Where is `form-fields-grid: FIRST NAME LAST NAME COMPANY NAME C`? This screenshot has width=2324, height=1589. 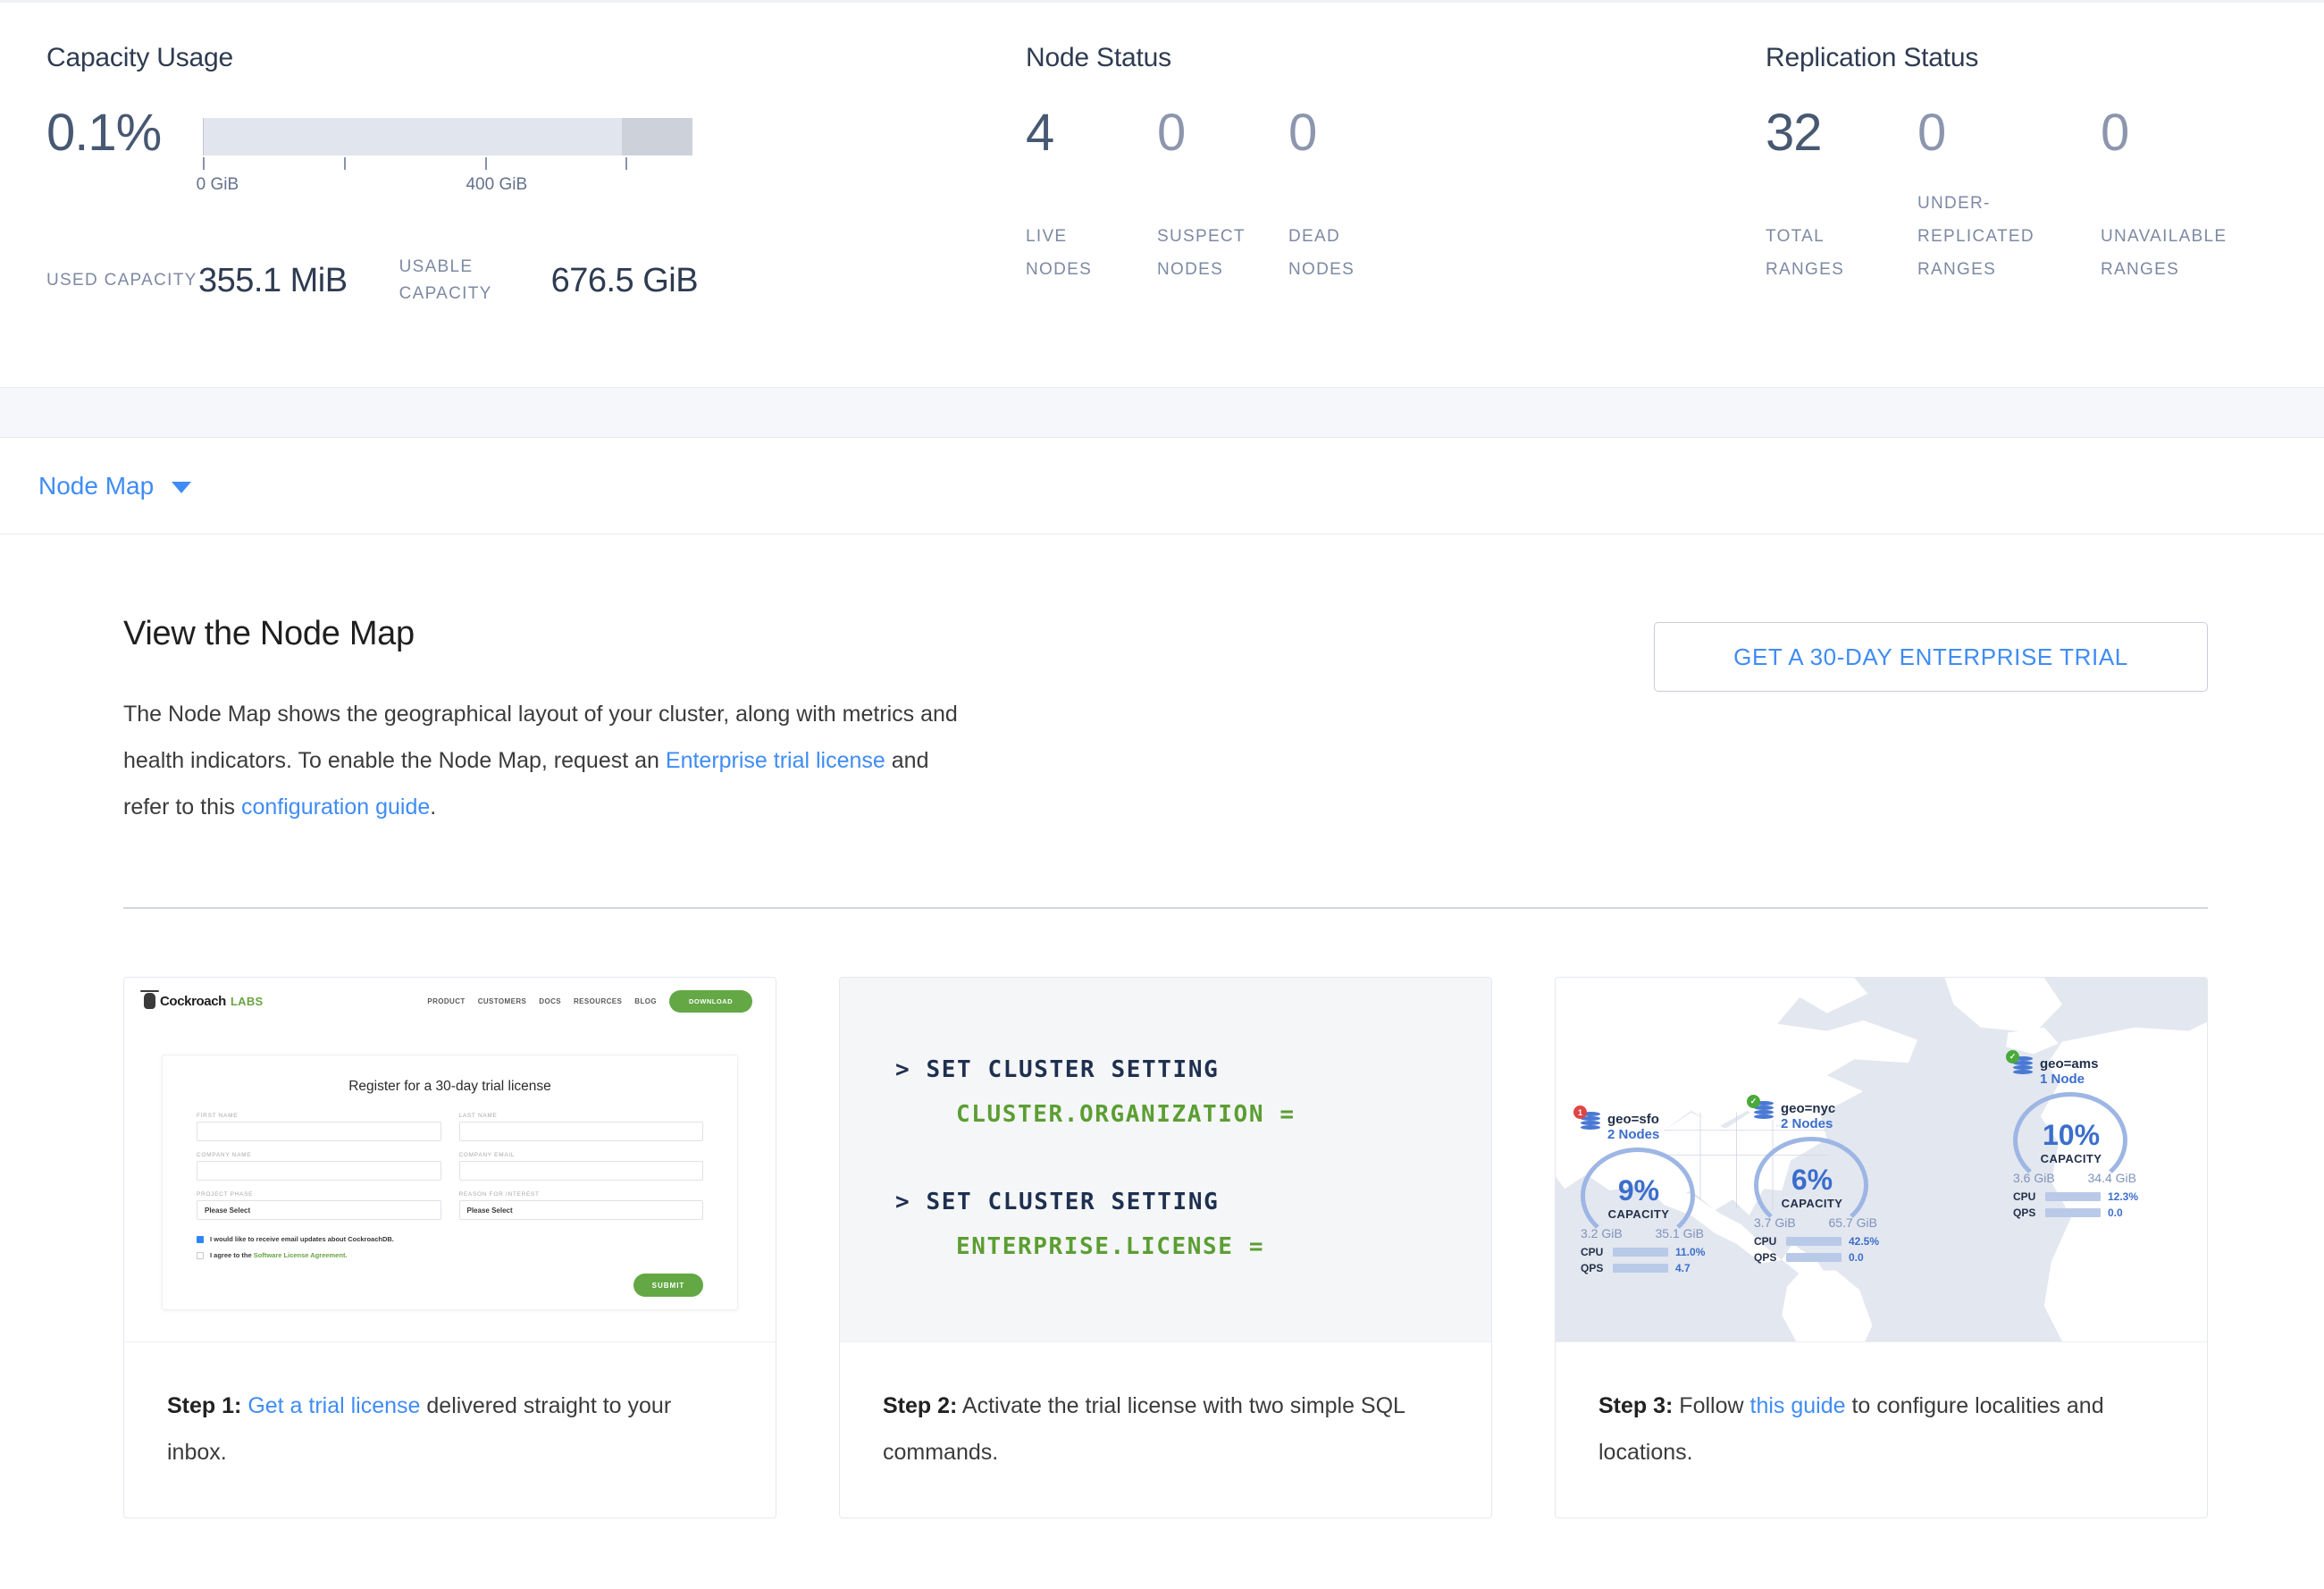
form-fields-grid: FIRST NAME LAST NAME COMPANY NAME C is located at coordinates (450, 1170).